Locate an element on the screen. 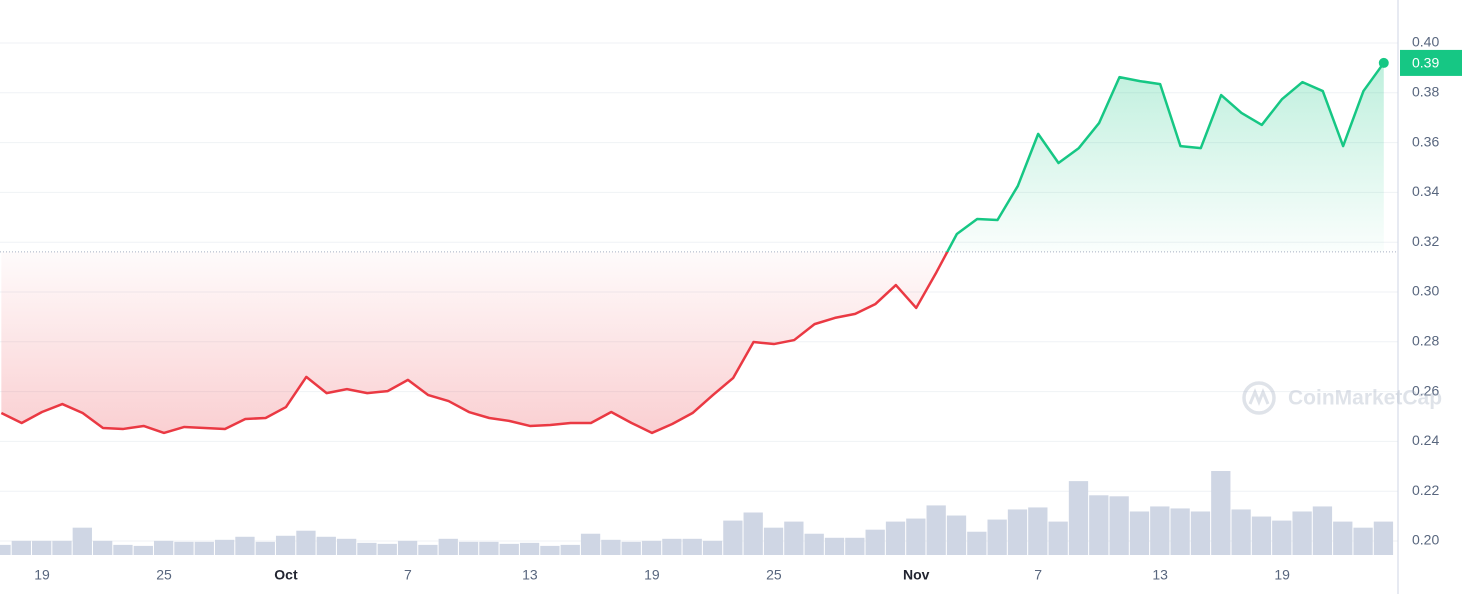 The image size is (1462, 594). watermark-logo-mark is located at coordinates (1259, 397).